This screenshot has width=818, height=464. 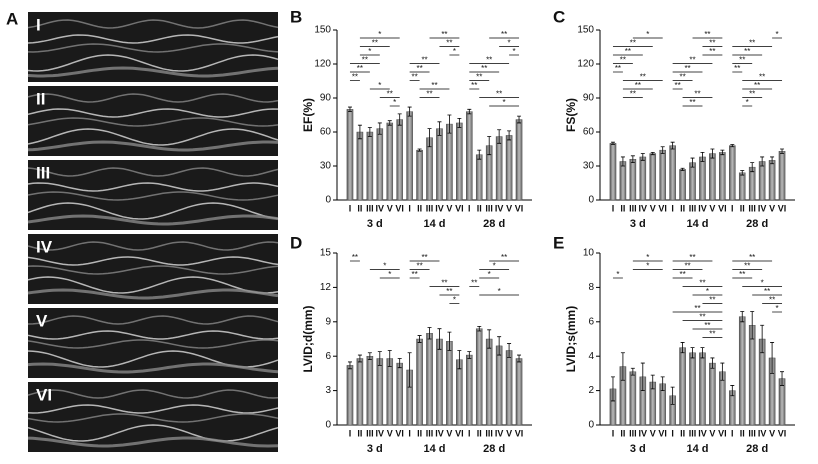 What do you see at coordinates (328, 321) in the screenshot?
I see `y-tick-label: 9` at bounding box center [328, 321].